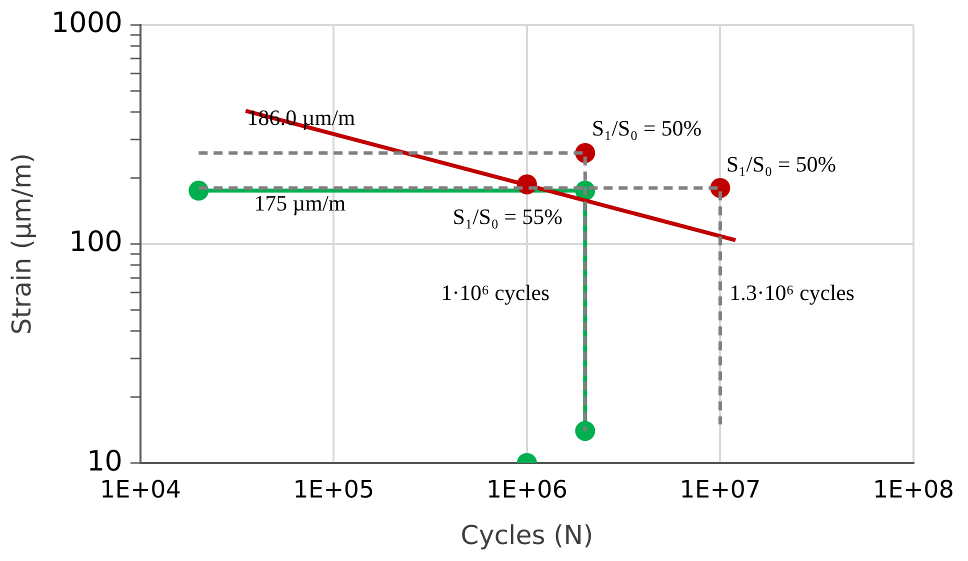 The image size is (968, 561). What do you see at coordinates (95, 241) in the screenshot?
I see `y-tick-label: 100` at bounding box center [95, 241].